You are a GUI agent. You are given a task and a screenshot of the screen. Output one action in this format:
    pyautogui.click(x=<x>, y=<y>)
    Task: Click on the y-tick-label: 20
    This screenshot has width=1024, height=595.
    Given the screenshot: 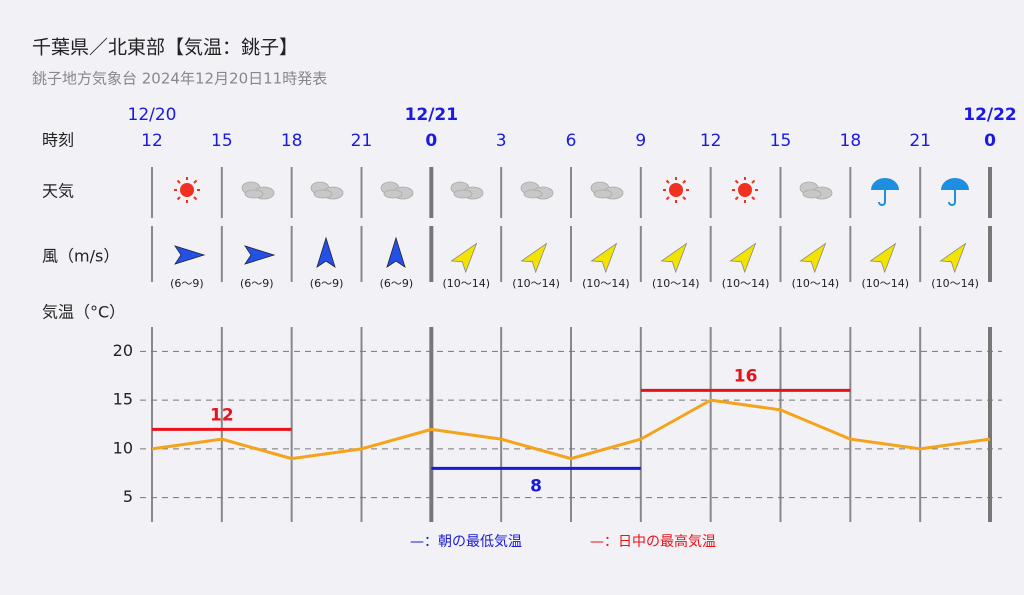 What is the action you would take?
    pyautogui.click(x=123, y=350)
    